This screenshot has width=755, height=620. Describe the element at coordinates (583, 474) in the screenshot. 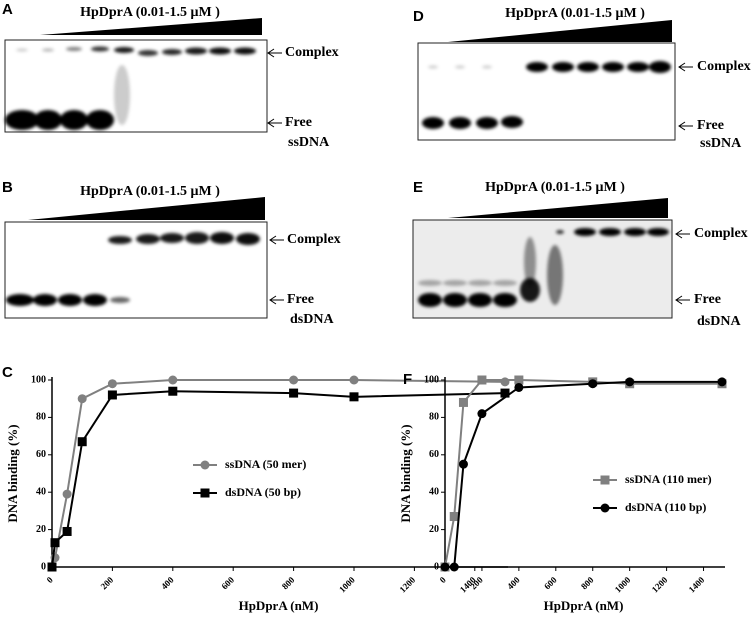

I see `series-line` at that location.